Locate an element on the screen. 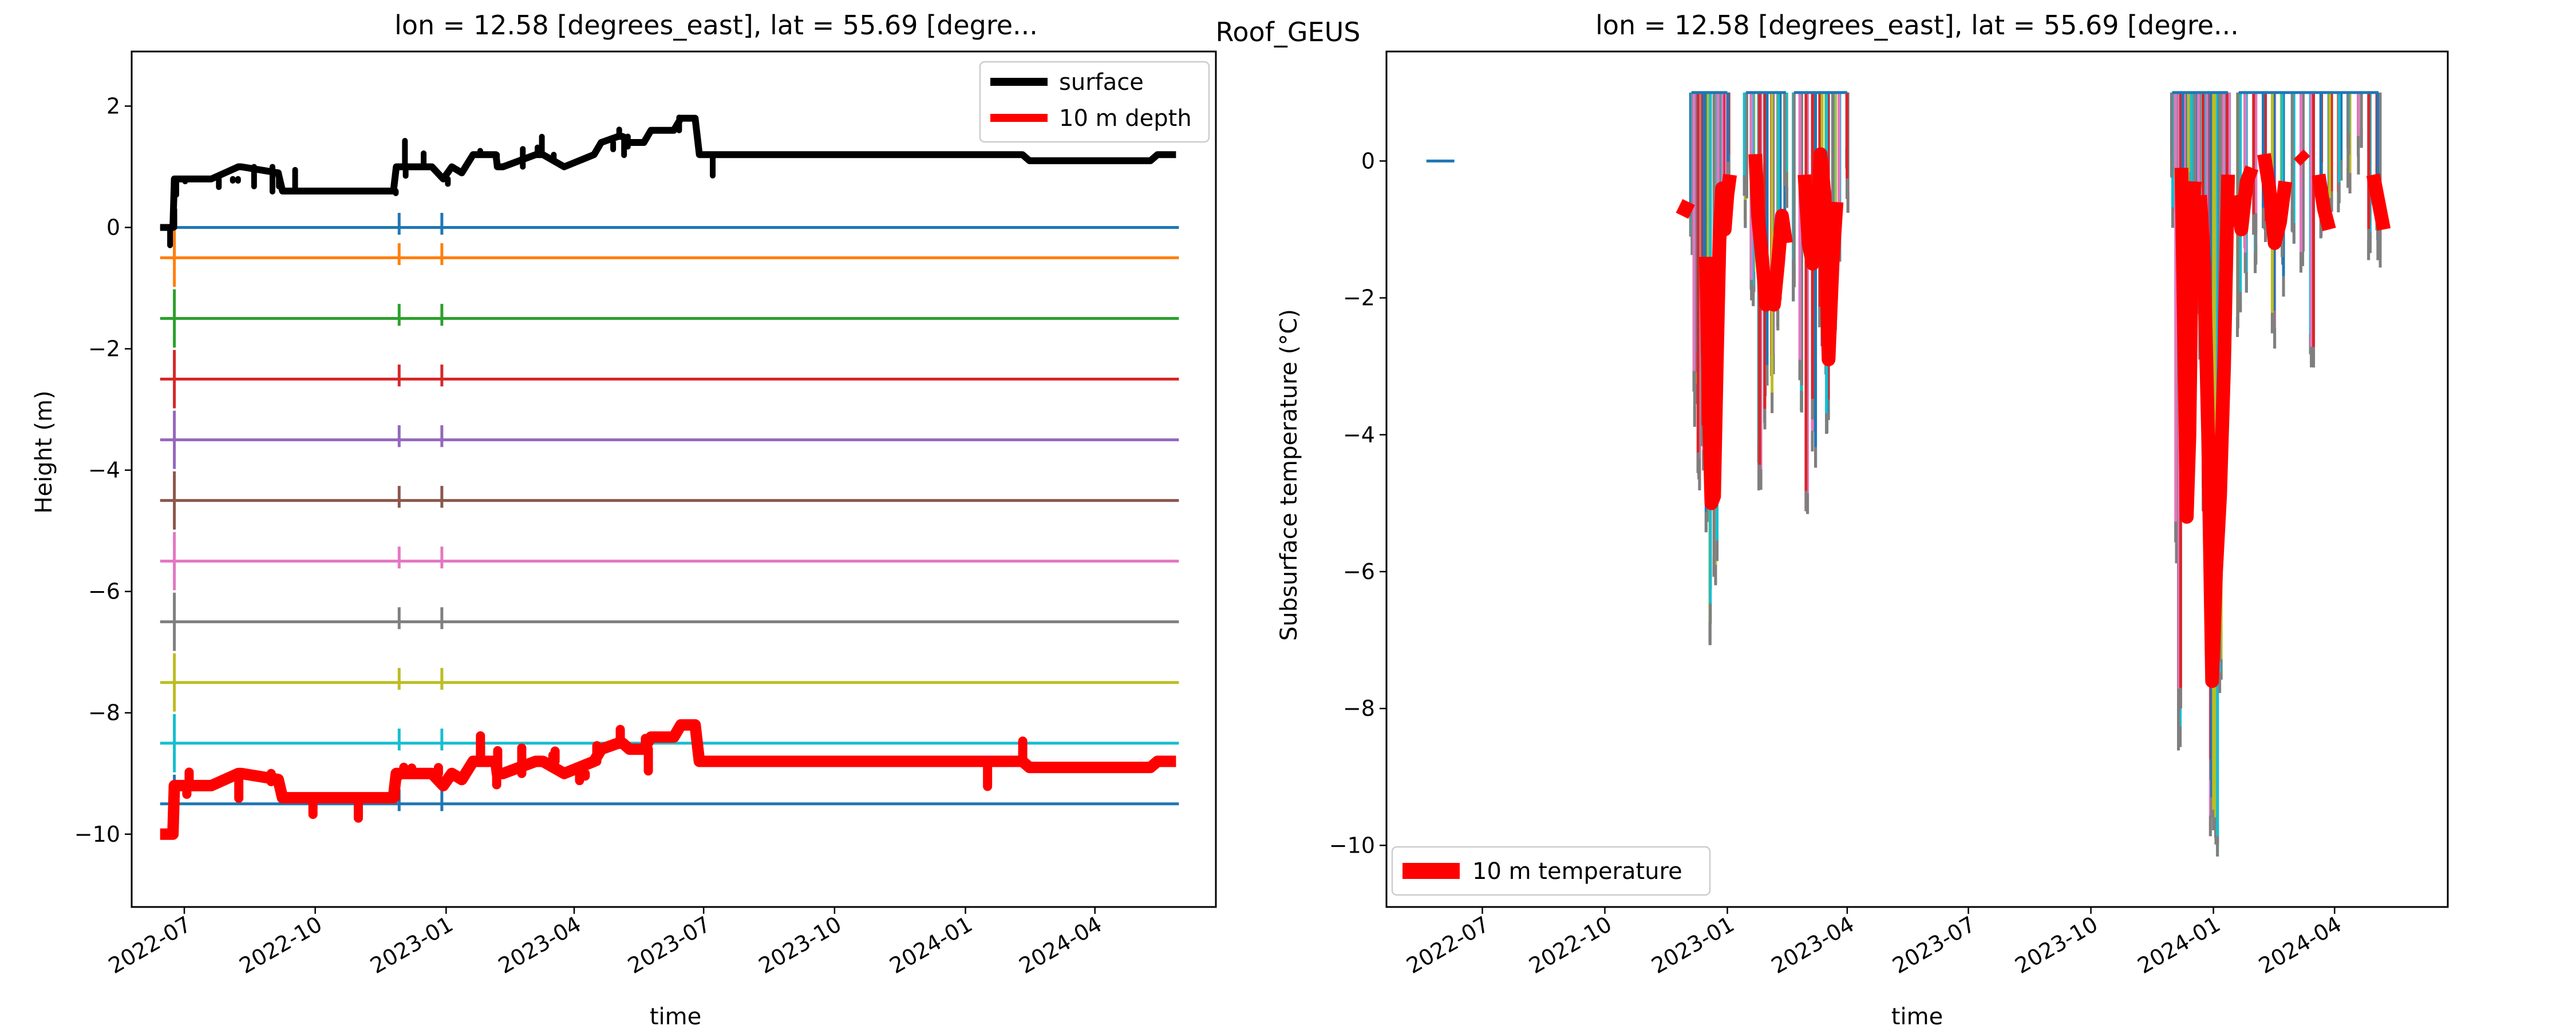 The image size is (2576, 1030). temperature-chart-legend-box is located at coordinates (1551, 871).